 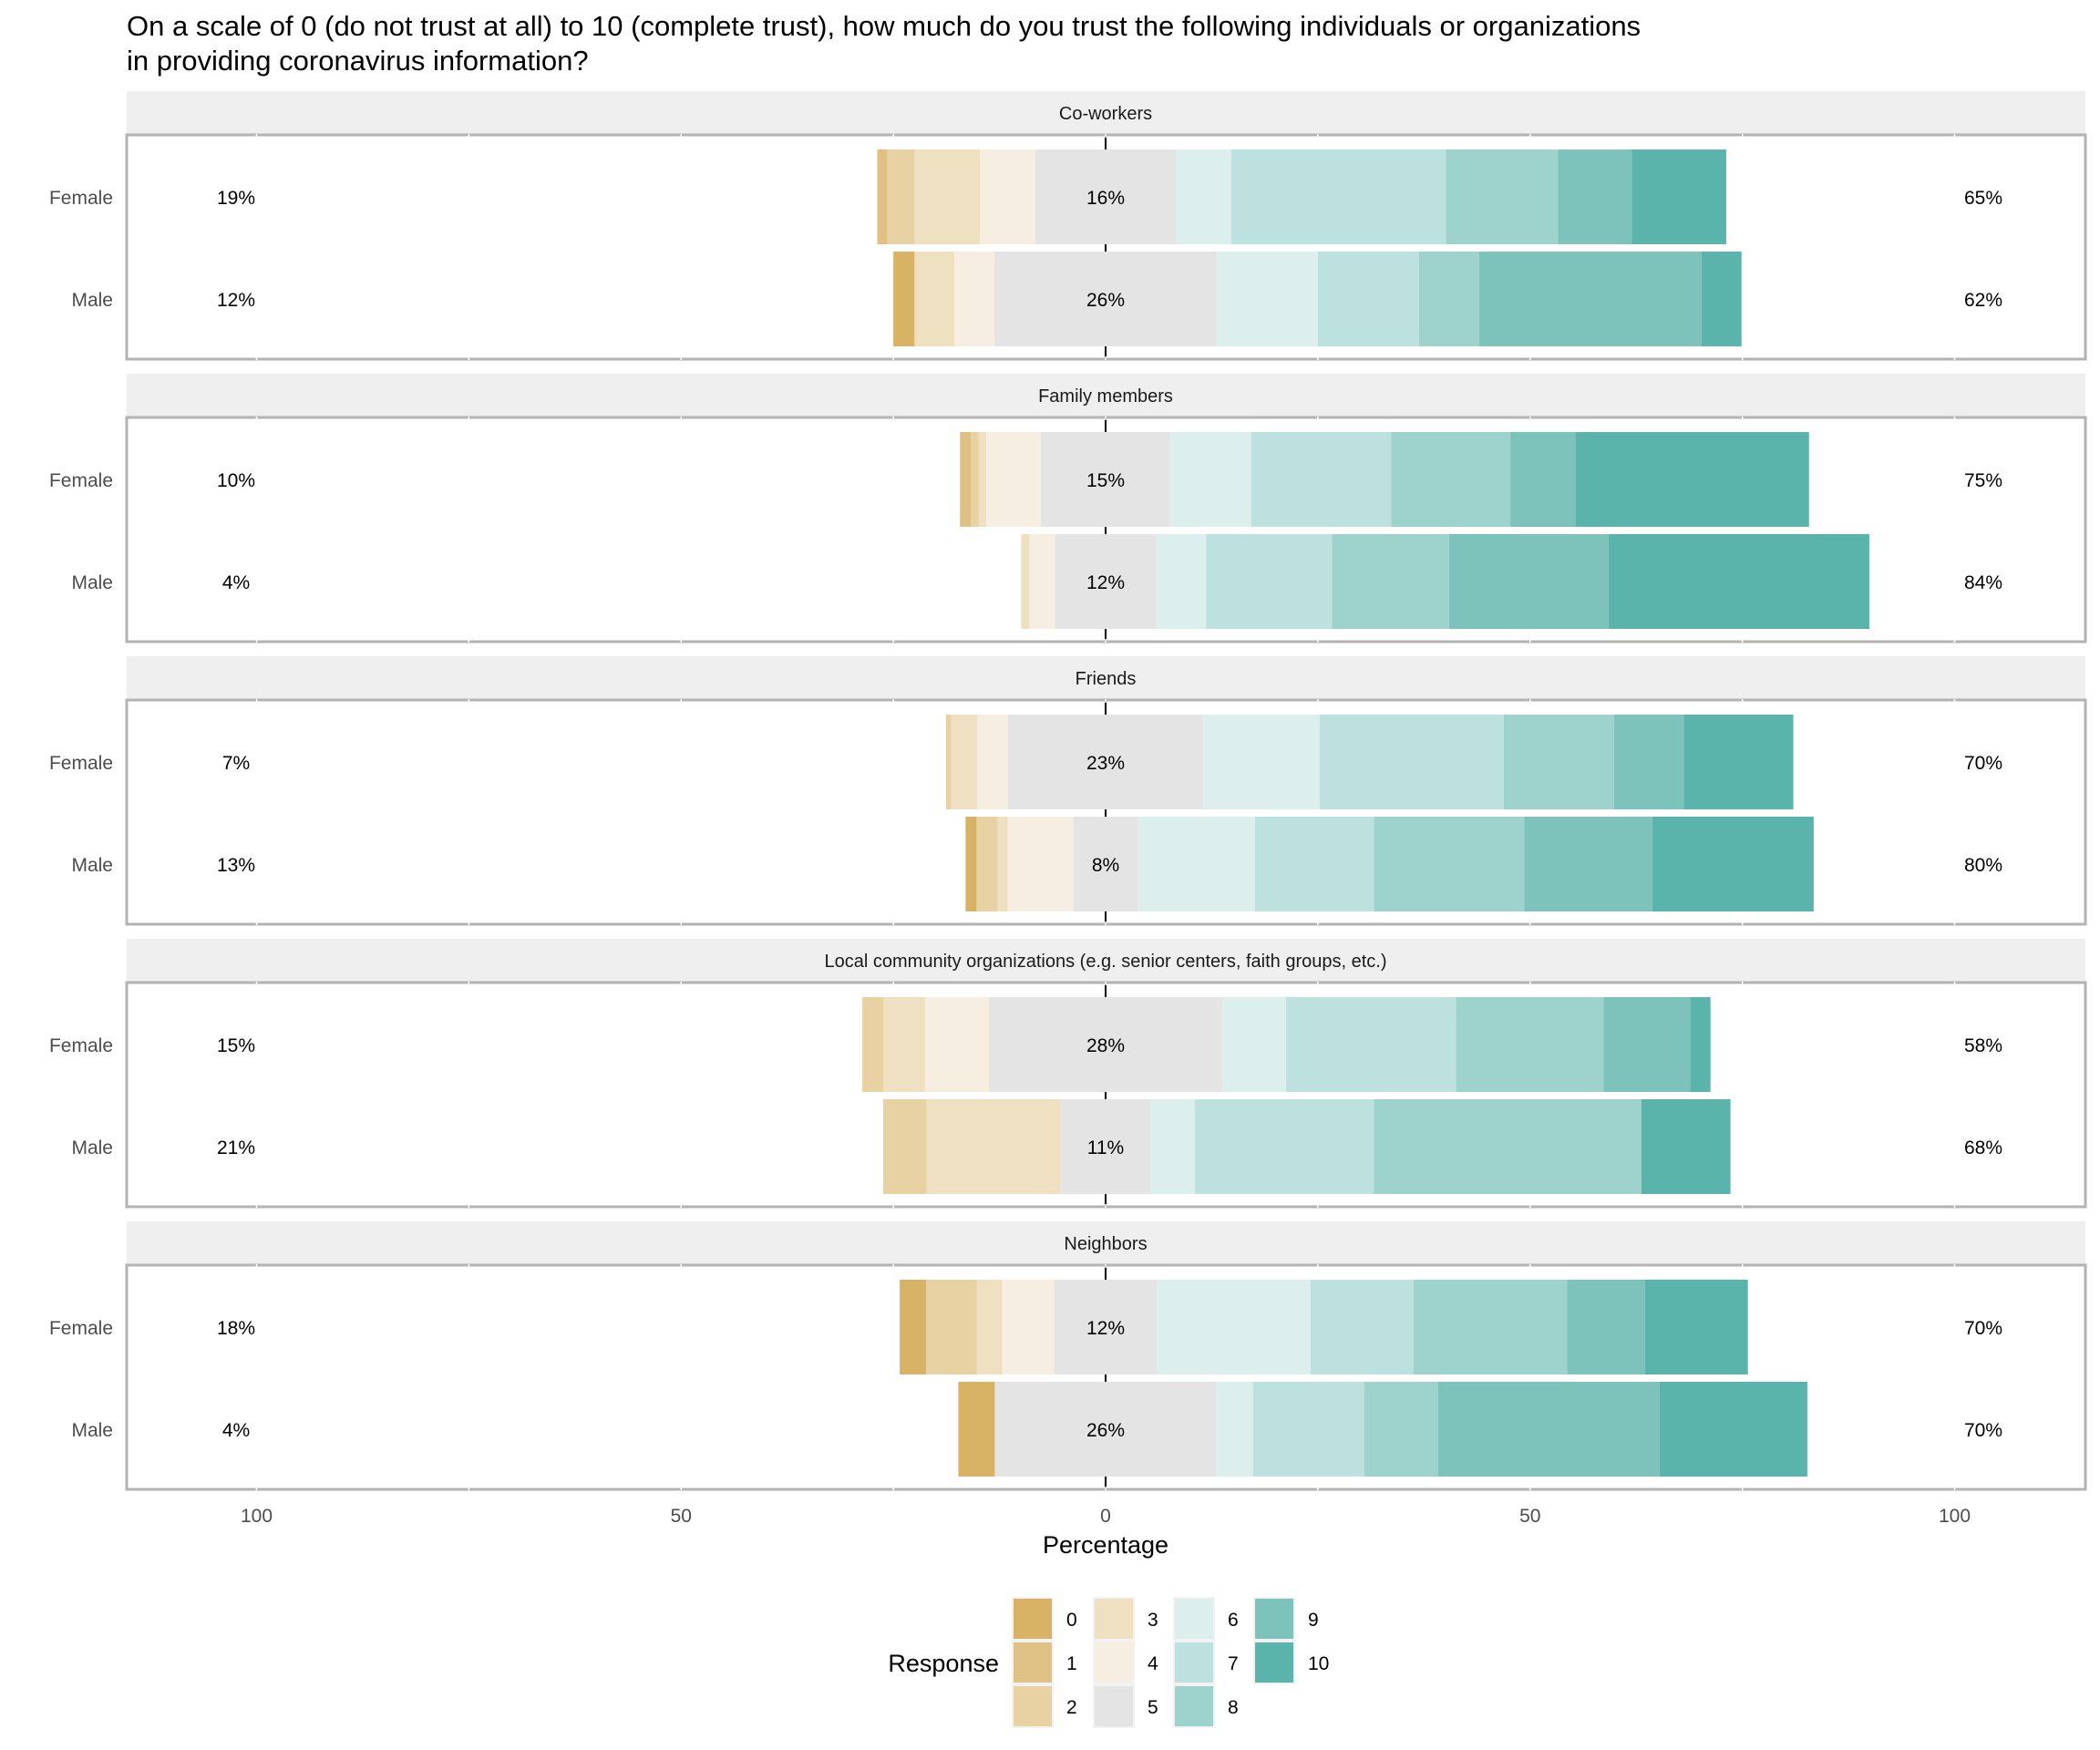 What do you see at coordinates (989, 1327) in the screenshot?
I see `bar-segment-response-3: Neighbors / Female / 3: 3%` at bounding box center [989, 1327].